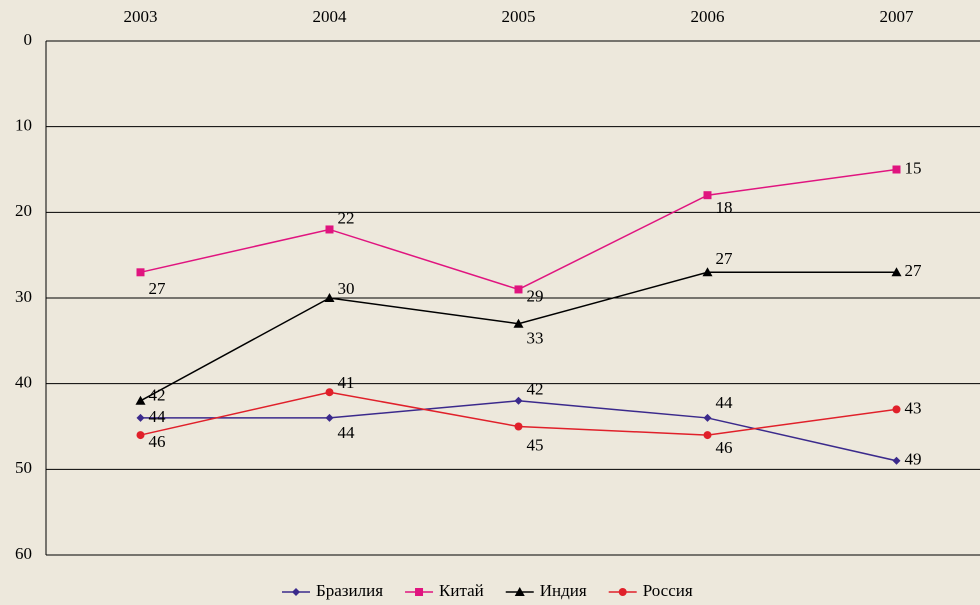 Image resolution: width=980 pixels, height=605 pixels. I want to click on data-label: 45, so click(535, 444).